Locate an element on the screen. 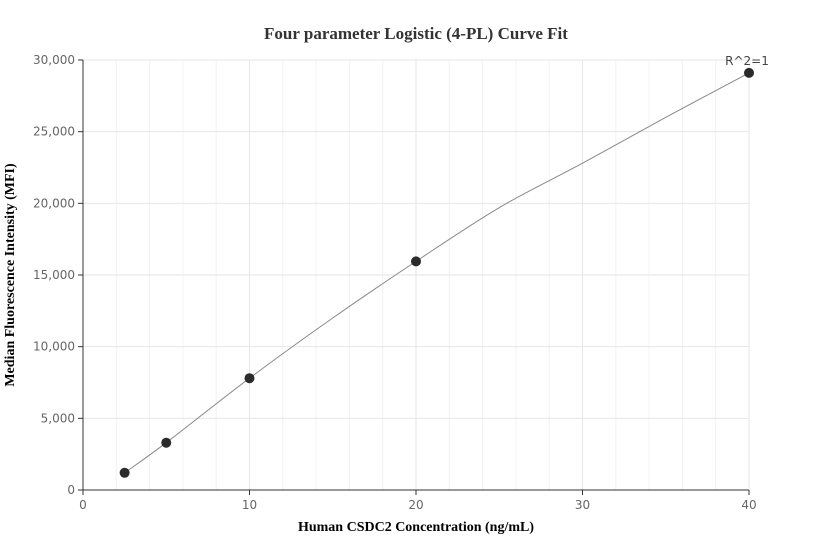 The width and height of the screenshot is (832, 560). y-tick-label: 25,000 is located at coordinates (54, 132).